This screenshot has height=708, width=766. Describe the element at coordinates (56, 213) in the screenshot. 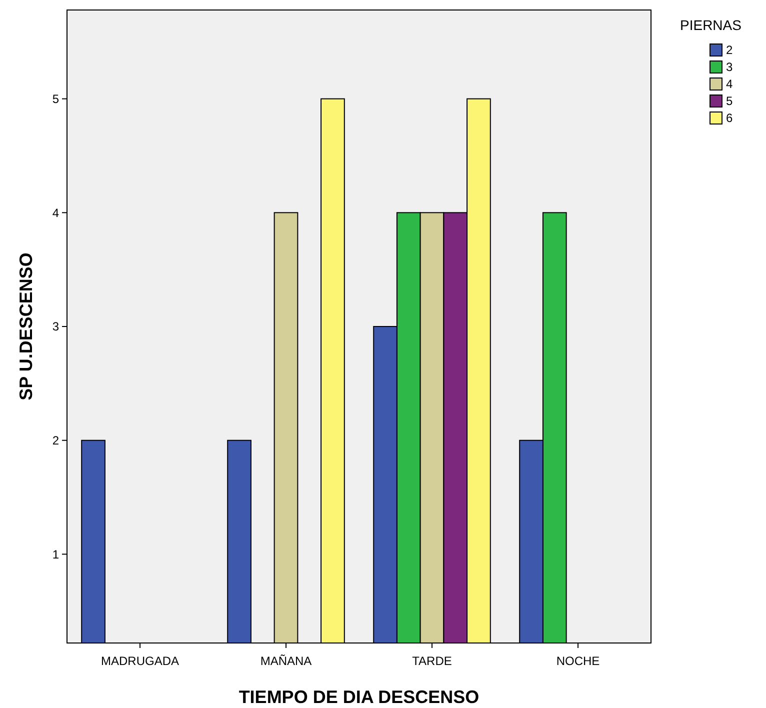

I see `y-tick-label: 4` at that location.